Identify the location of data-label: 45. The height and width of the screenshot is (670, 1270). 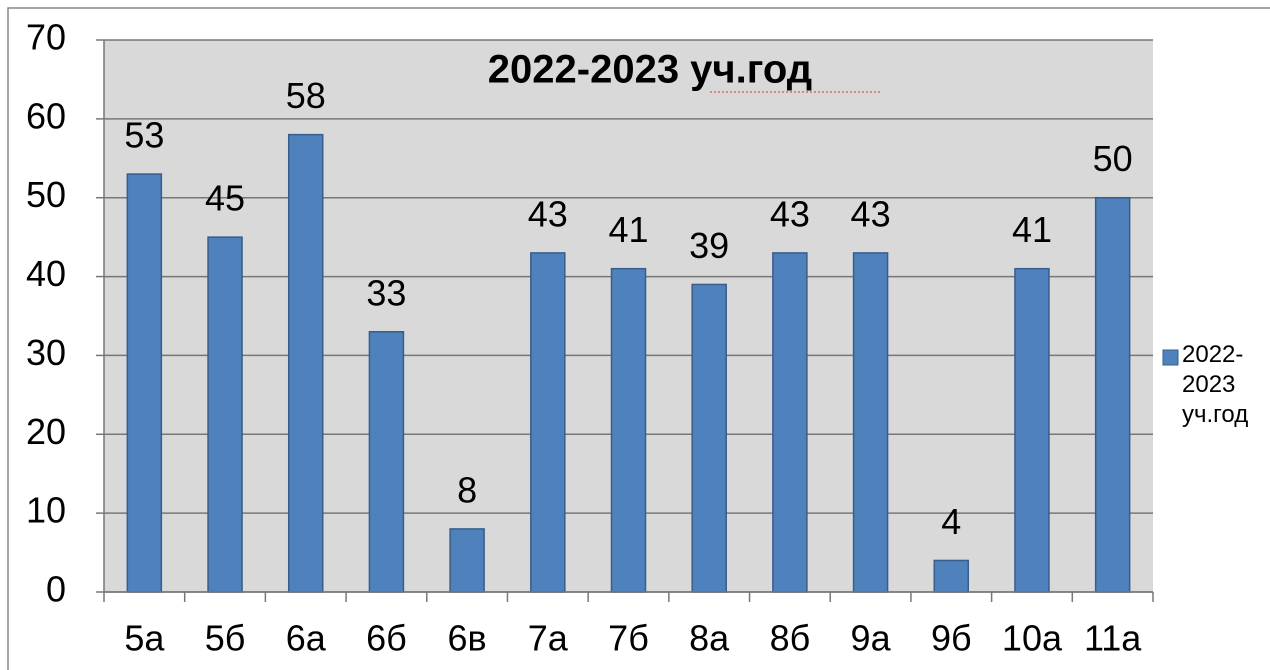
(225, 198).